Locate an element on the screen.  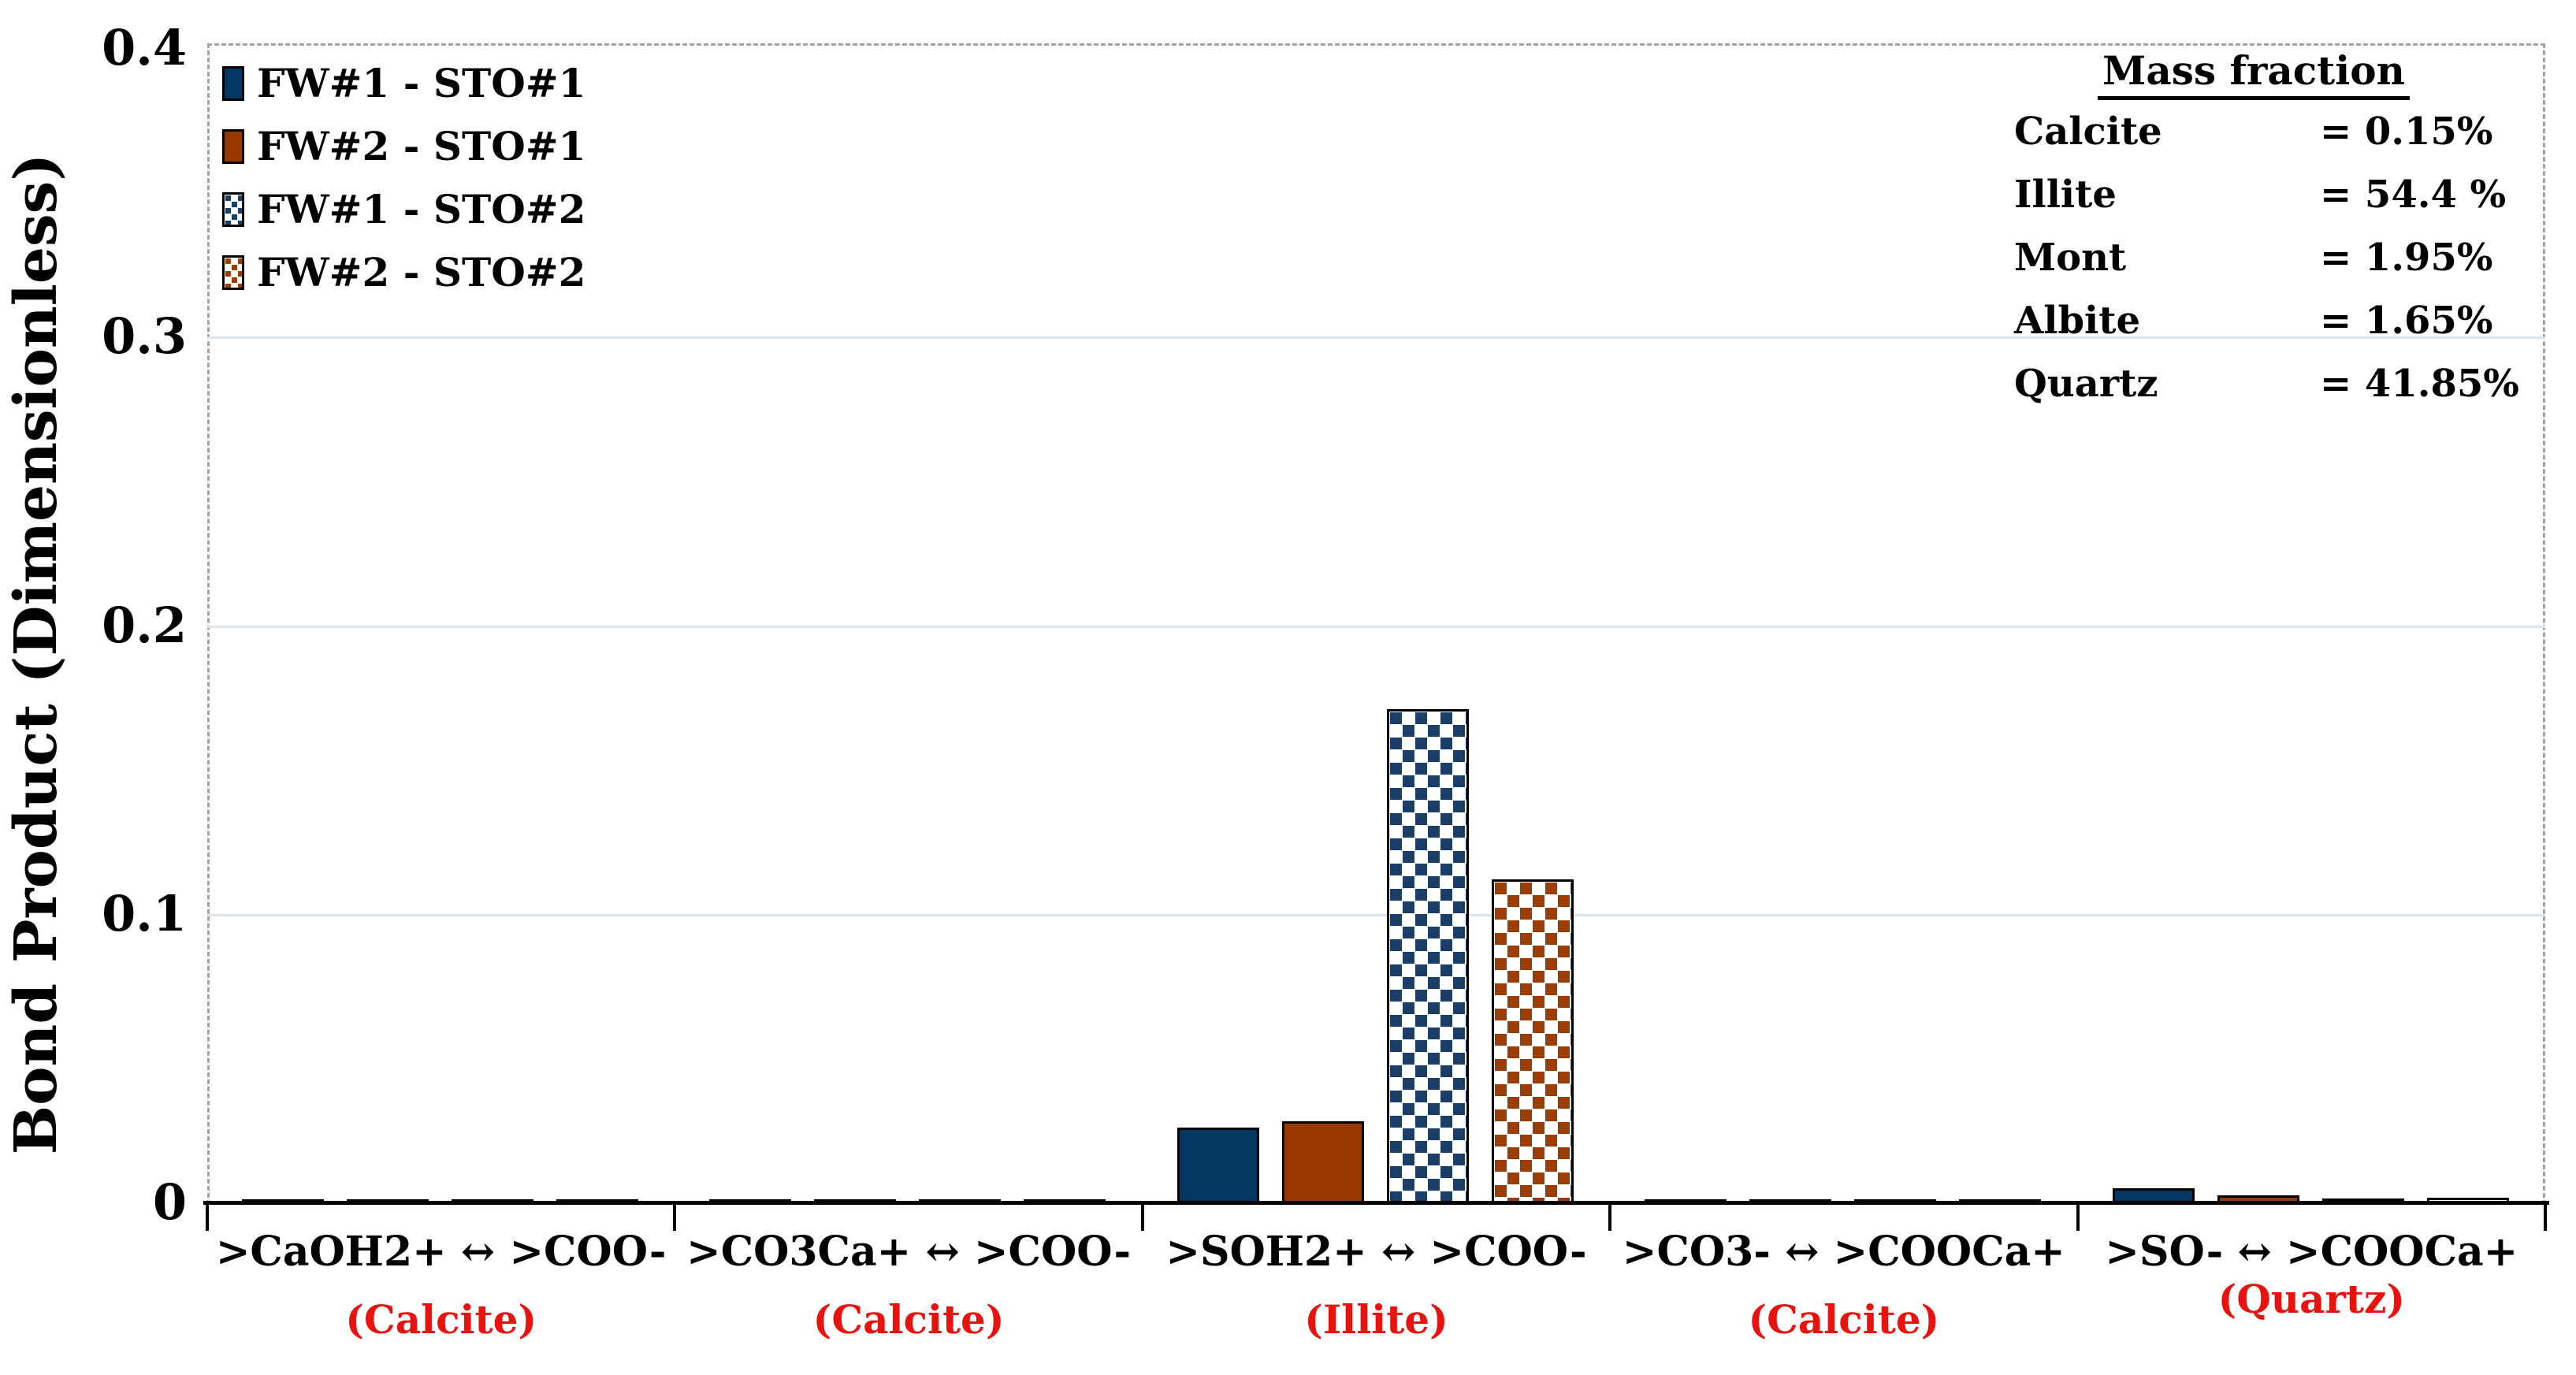
bar-FW2STO1-cat3 is located at coordinates (1322, 1163).